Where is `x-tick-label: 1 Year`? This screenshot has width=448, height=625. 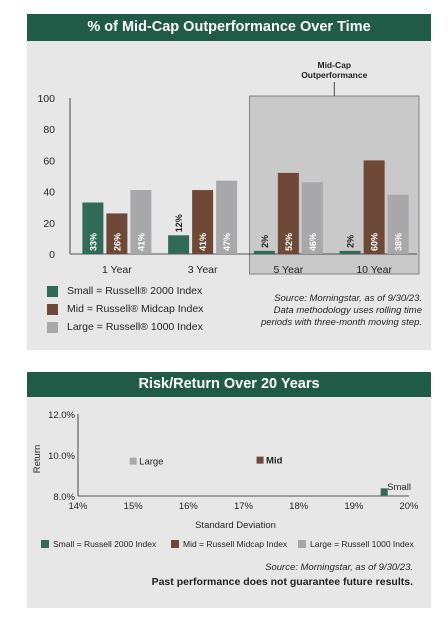
x-tick-label: 1 Year is located at coordinates (117, 270).